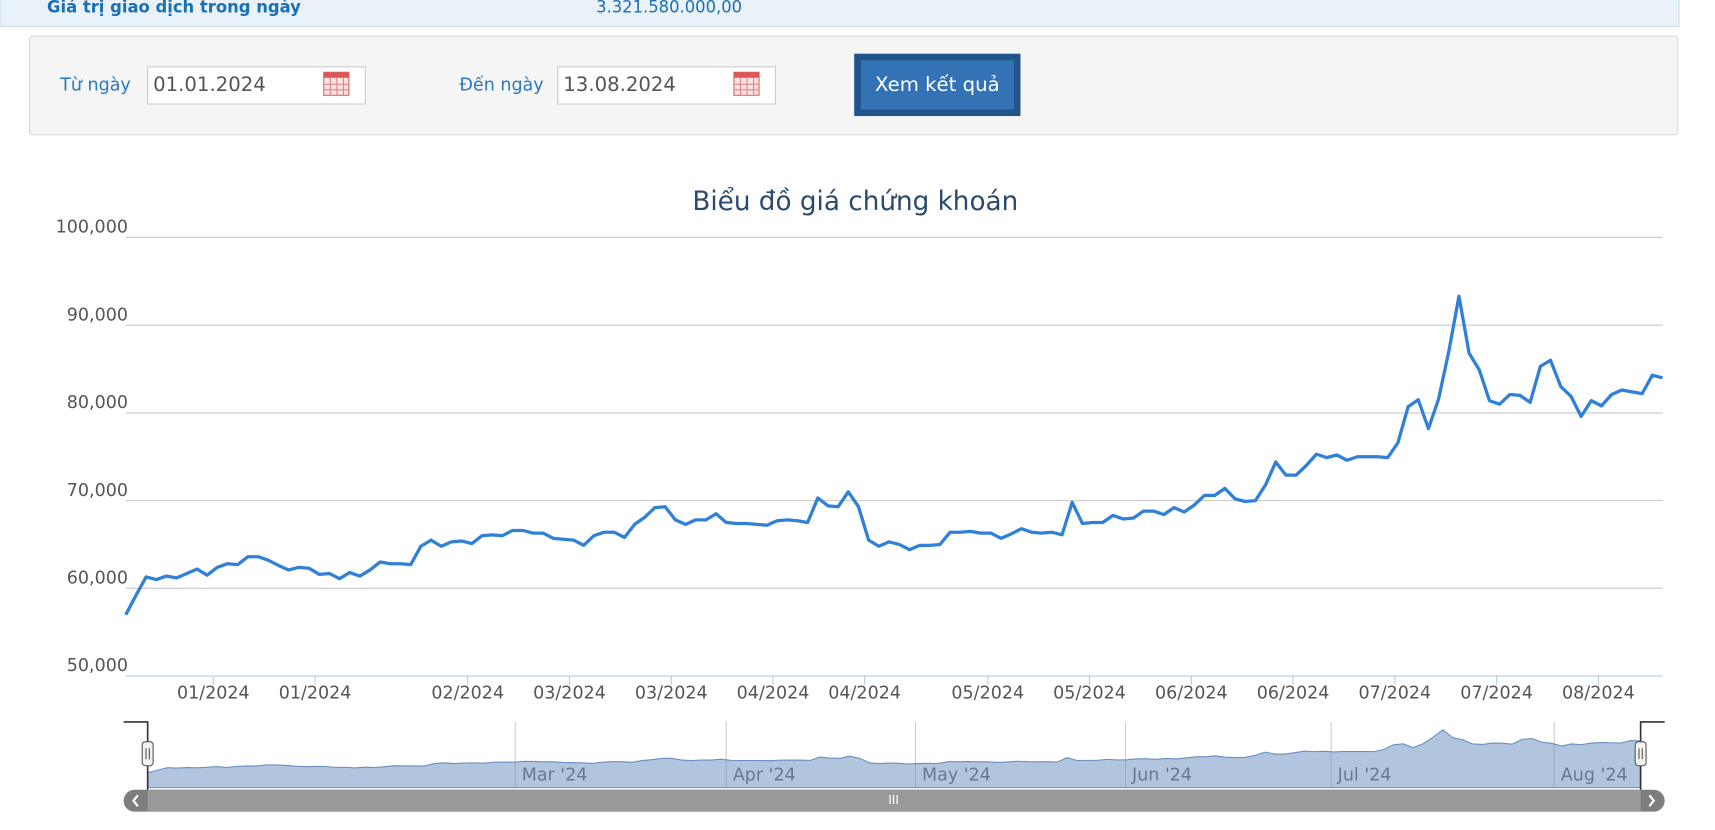 The width and height of the screenshot is (1715, 830). I want to click on x-tick-label: 02/2024, so click(467, 694).